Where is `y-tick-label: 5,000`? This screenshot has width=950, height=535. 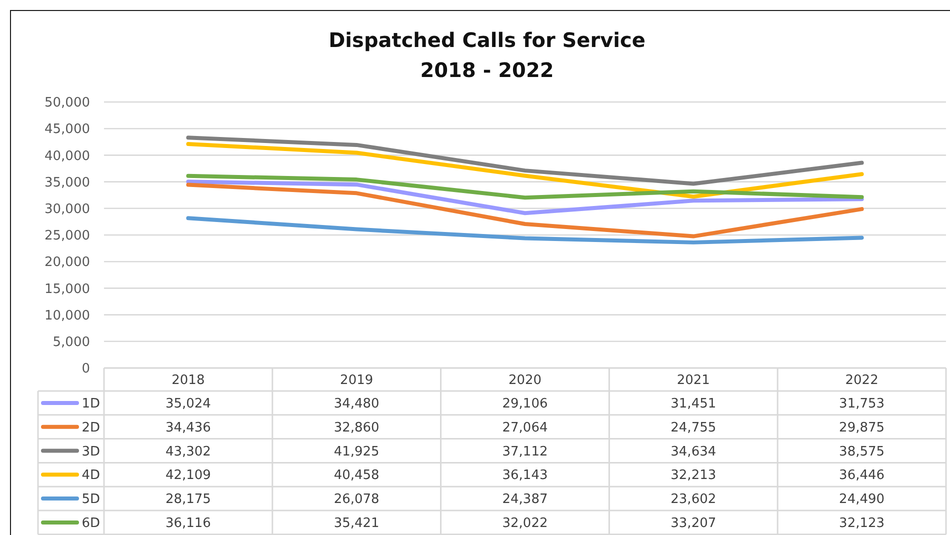
y-tick-label: 5,000 is located at coordinates (71, 342).